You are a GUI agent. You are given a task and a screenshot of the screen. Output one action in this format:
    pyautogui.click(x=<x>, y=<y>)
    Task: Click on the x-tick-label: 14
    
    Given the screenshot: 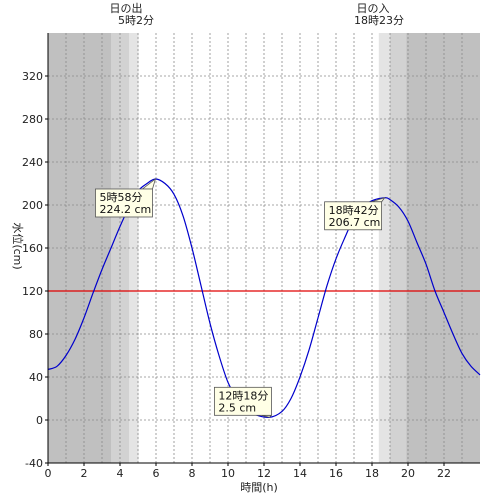 What is the action you would take?
    pyautogui.click(x=300, y=473)
    